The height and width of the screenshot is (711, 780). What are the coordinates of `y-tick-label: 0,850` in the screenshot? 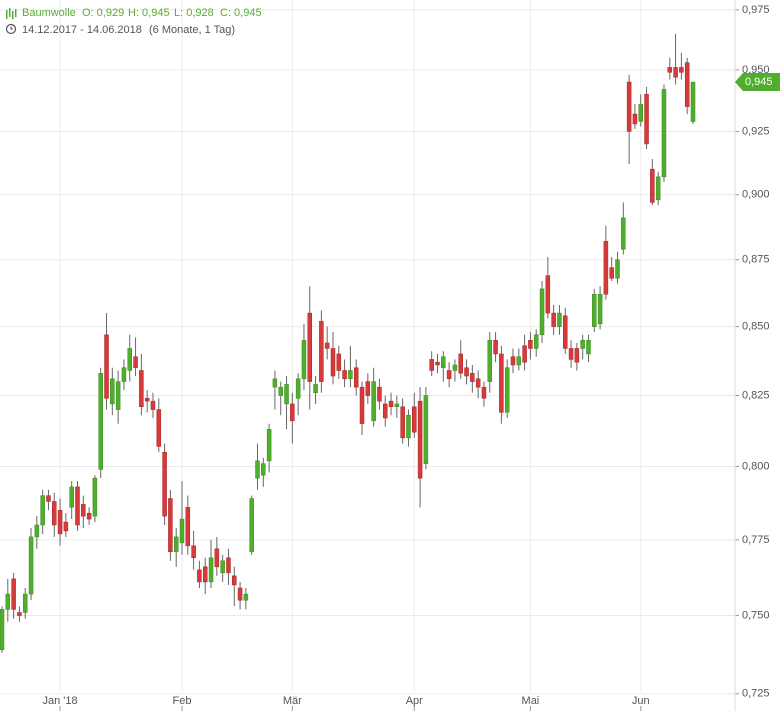 It's located at (756, 327).